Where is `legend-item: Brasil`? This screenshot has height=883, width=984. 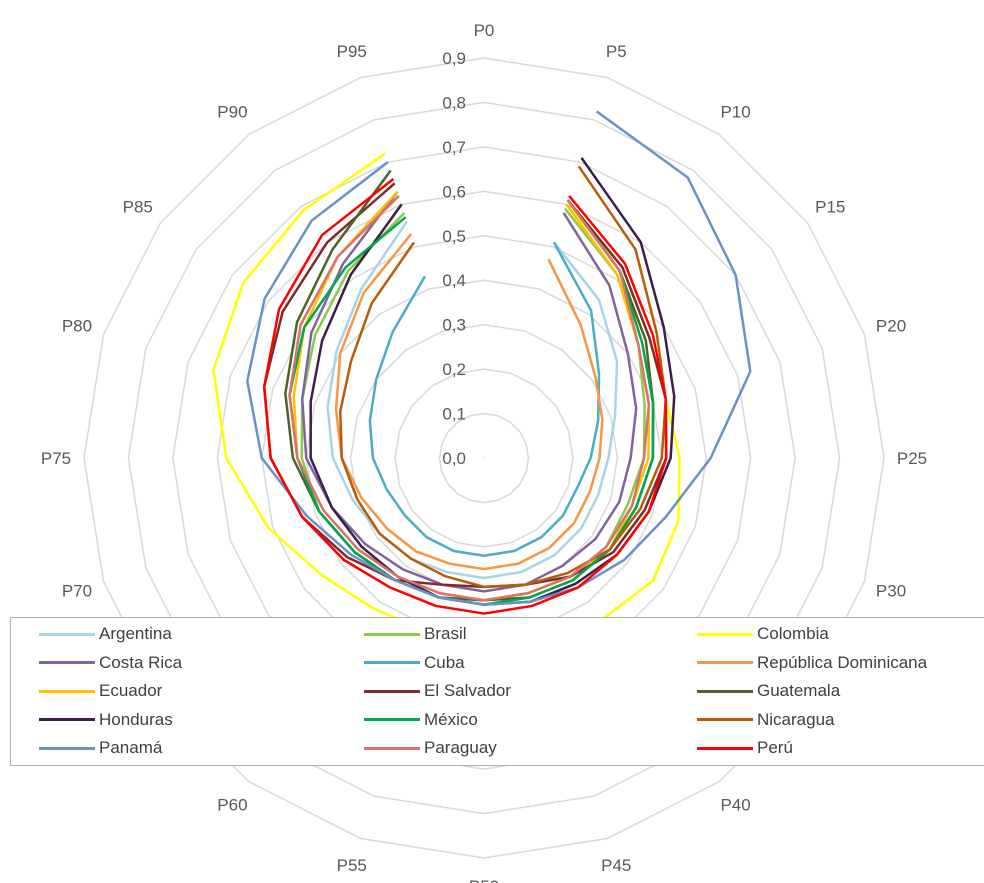 legend-item: Brasil is located at coordinates (415, 634).